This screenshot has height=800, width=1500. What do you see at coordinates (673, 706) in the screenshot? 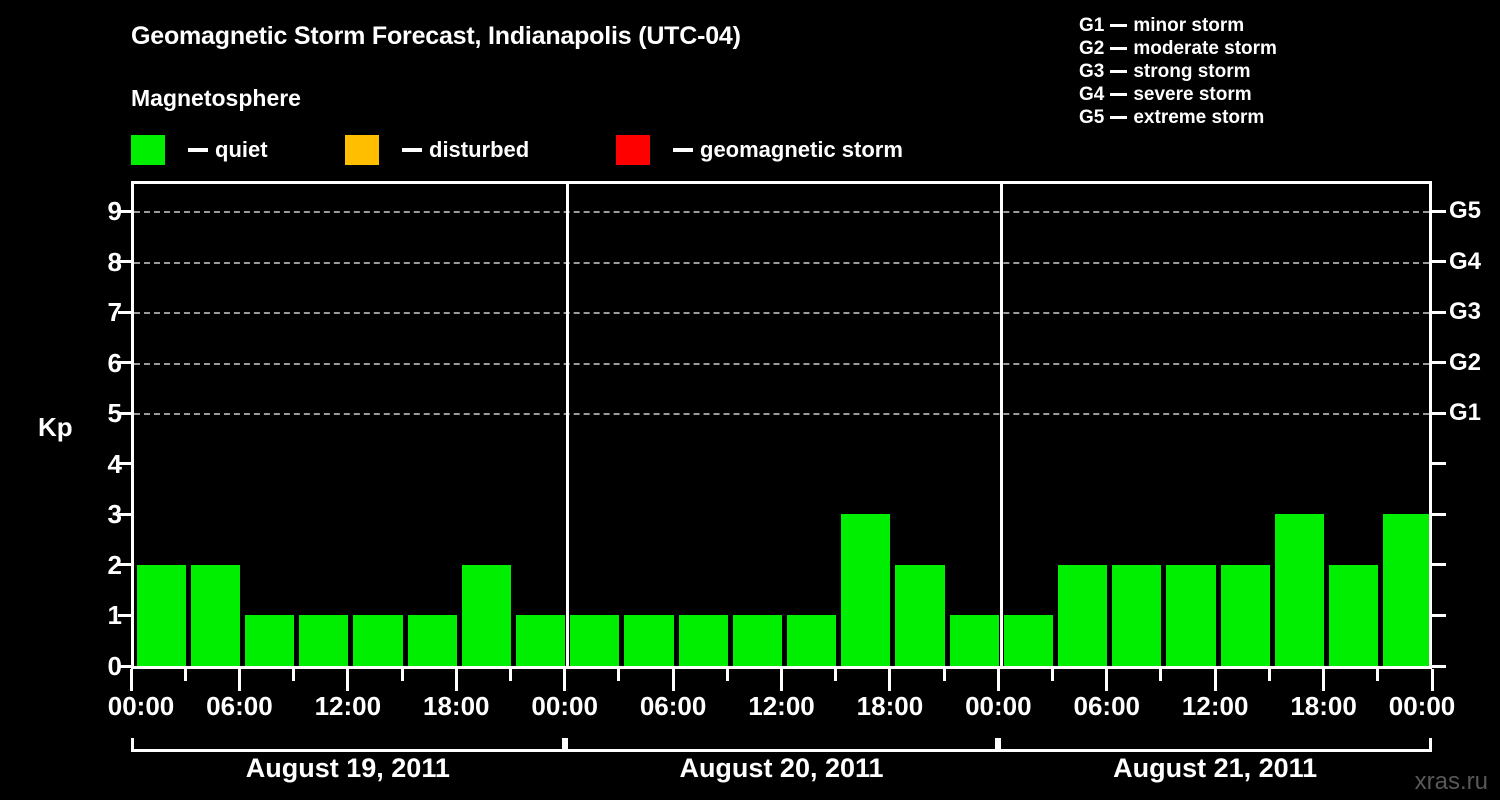
I see `x-tick-label: 06:00` at bounding box center [673, 706].